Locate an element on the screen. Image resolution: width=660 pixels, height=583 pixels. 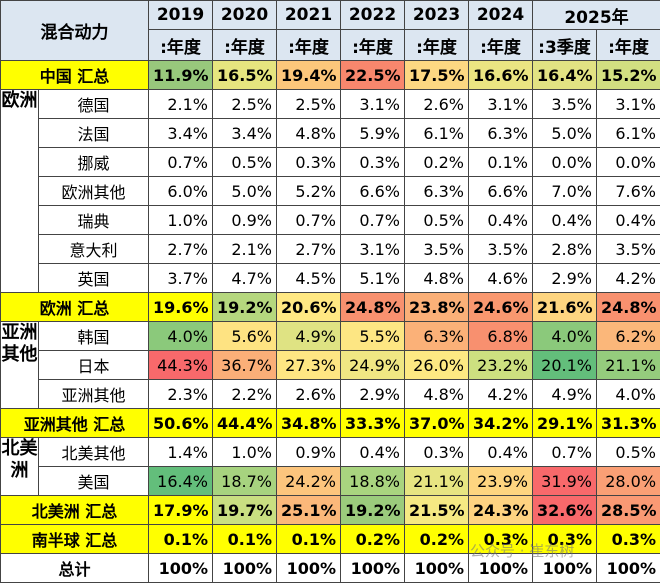
row-label: 英国 is located at coordinates (93, 278).